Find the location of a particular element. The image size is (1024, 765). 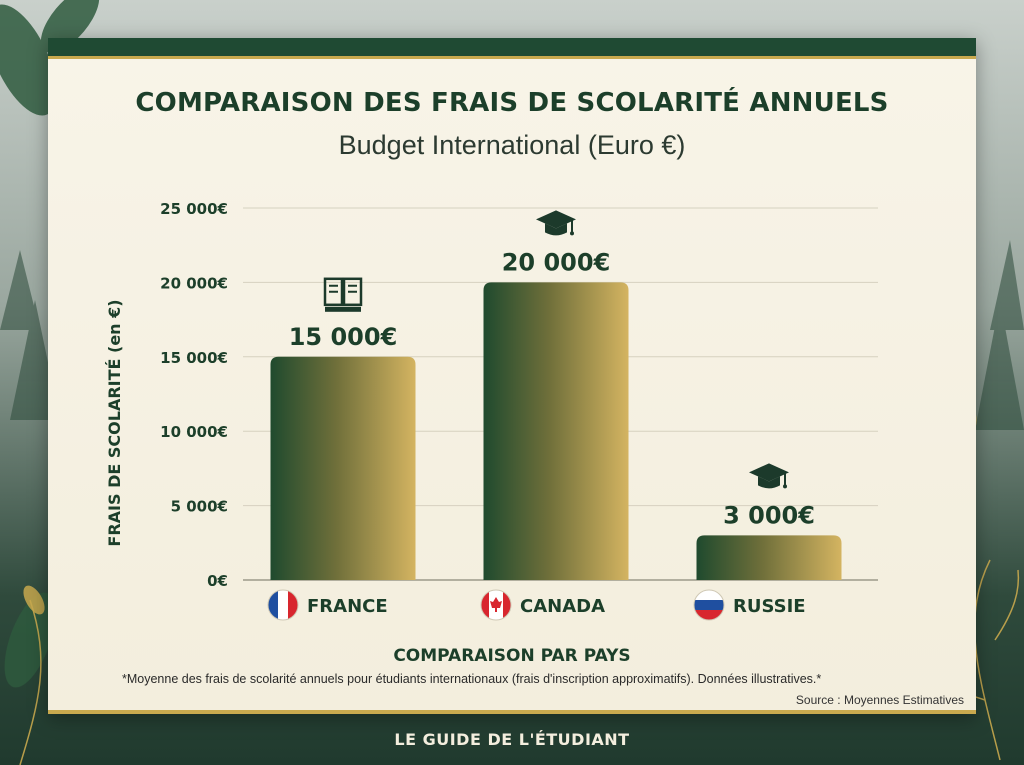

footer-brand: LE GUIDE DE L'ÉTUDIANT is located at coordinates (512, 739).